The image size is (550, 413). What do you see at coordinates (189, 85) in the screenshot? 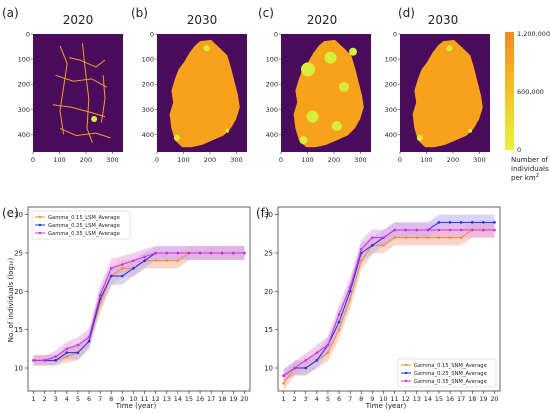
I see `map-panel-b: (b) 2030 0 100 200 300 0 100 200 300 400` at bounding box center [189, 85].